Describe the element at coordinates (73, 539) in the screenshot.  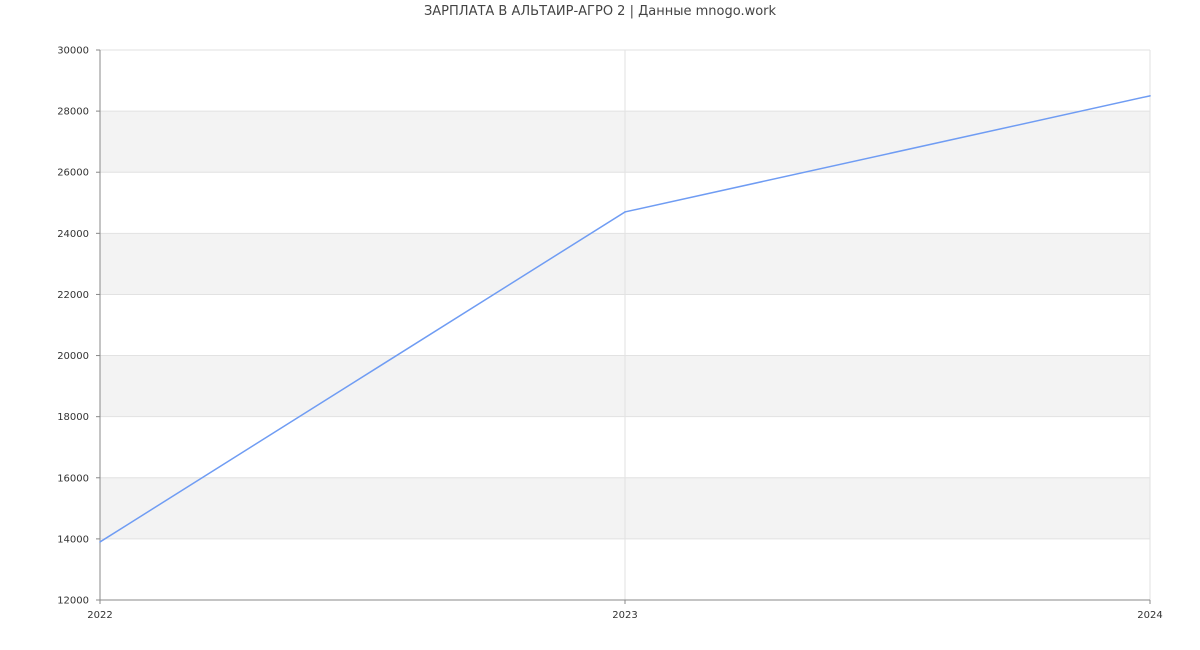
I see `y-tick-label: 14000` at that location.